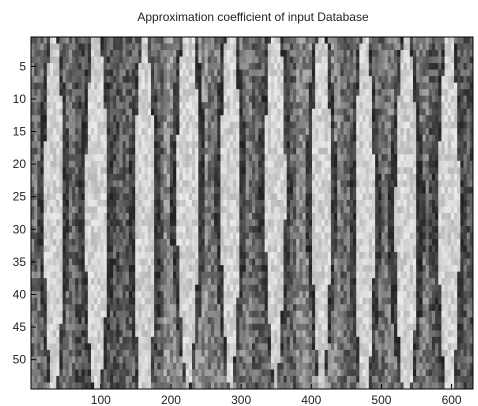  Describe the element at coordinates (20, 262) in the screenshot. I see `y-tick-label: 35` at that location.